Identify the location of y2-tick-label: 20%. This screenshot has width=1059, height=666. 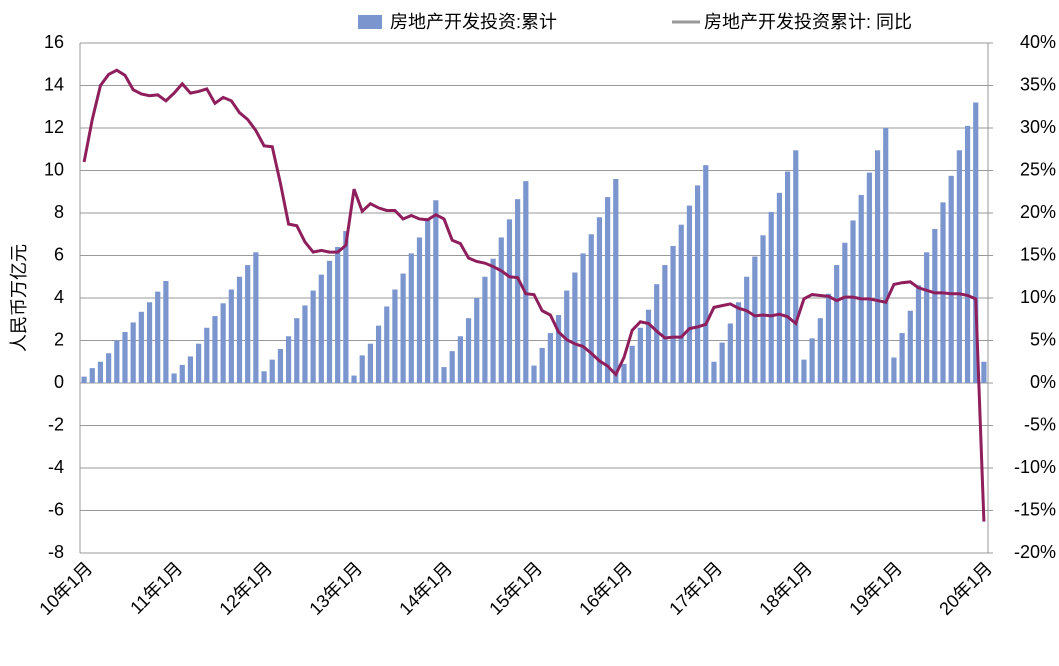
(1038, 212).